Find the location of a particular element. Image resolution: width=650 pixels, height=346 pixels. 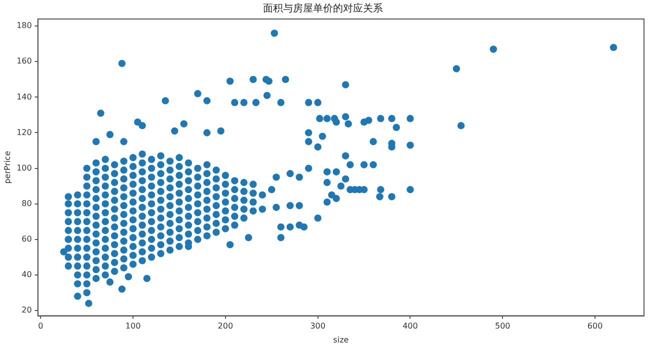

y-tick-label: 60 is located at coordinates (27, 239).